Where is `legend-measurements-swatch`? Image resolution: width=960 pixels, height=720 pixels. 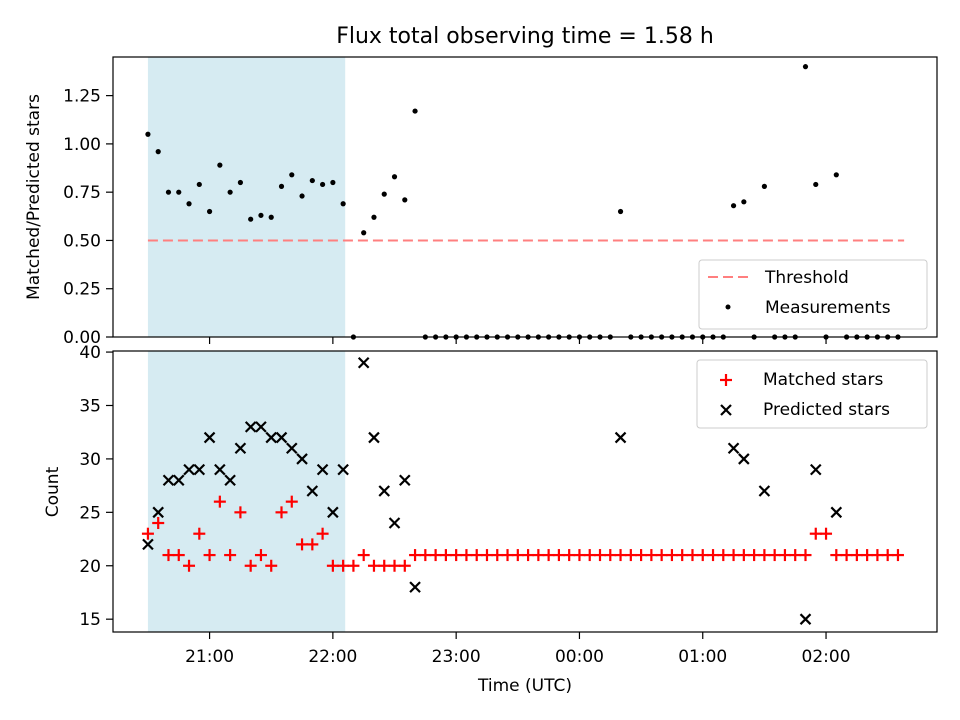 legend-measurements-swatch is located at coordinates (728, 307).